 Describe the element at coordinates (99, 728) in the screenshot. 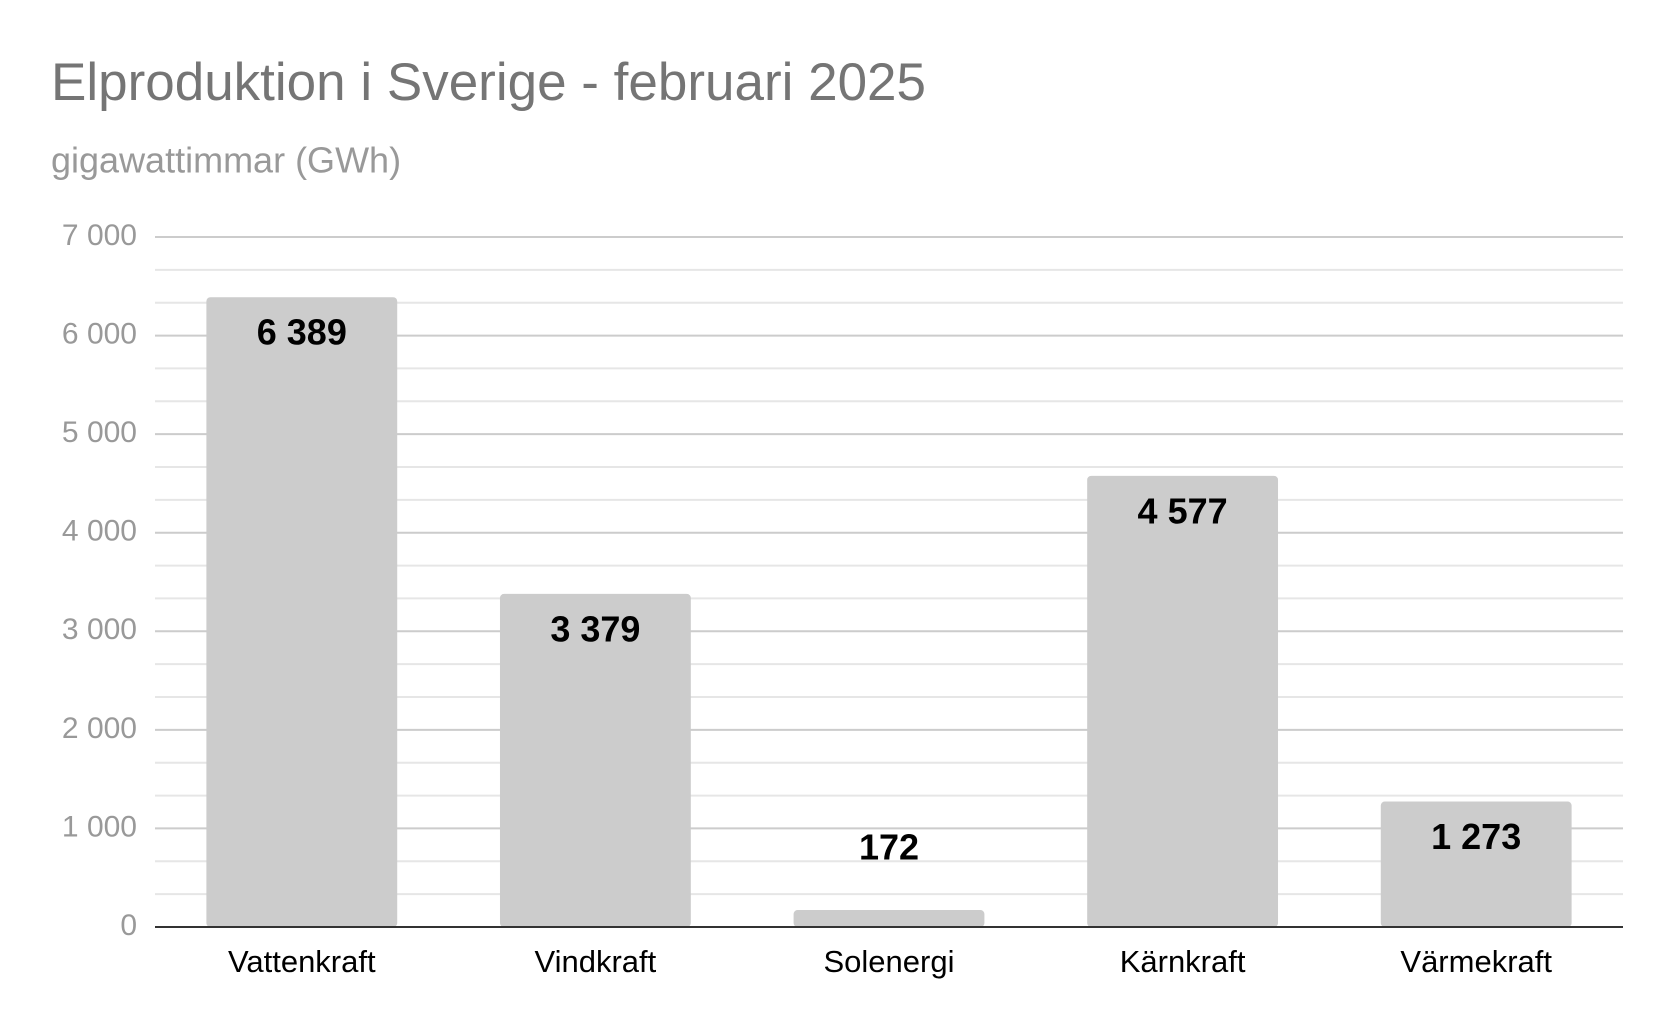

I see `y-tick-label: 2 000` at that location.